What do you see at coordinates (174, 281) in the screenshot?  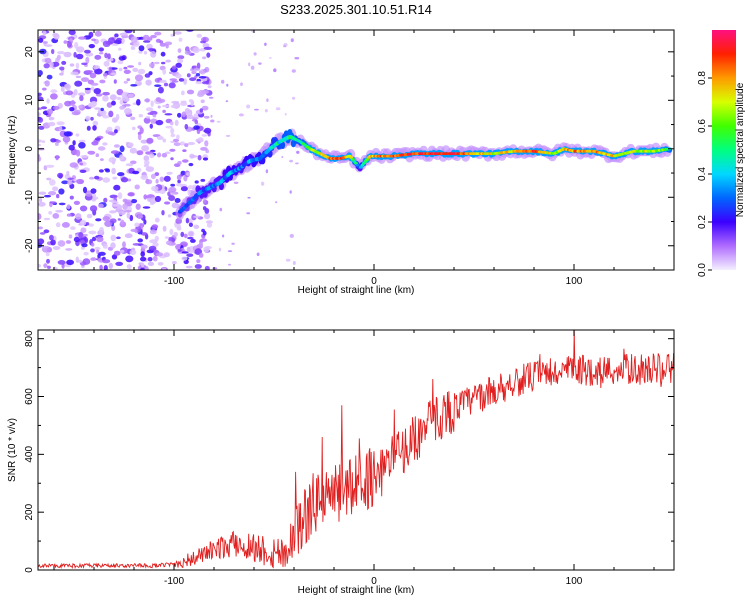 I see `spectrogram-xtick-label: -100` at bounding box center [174, 281].